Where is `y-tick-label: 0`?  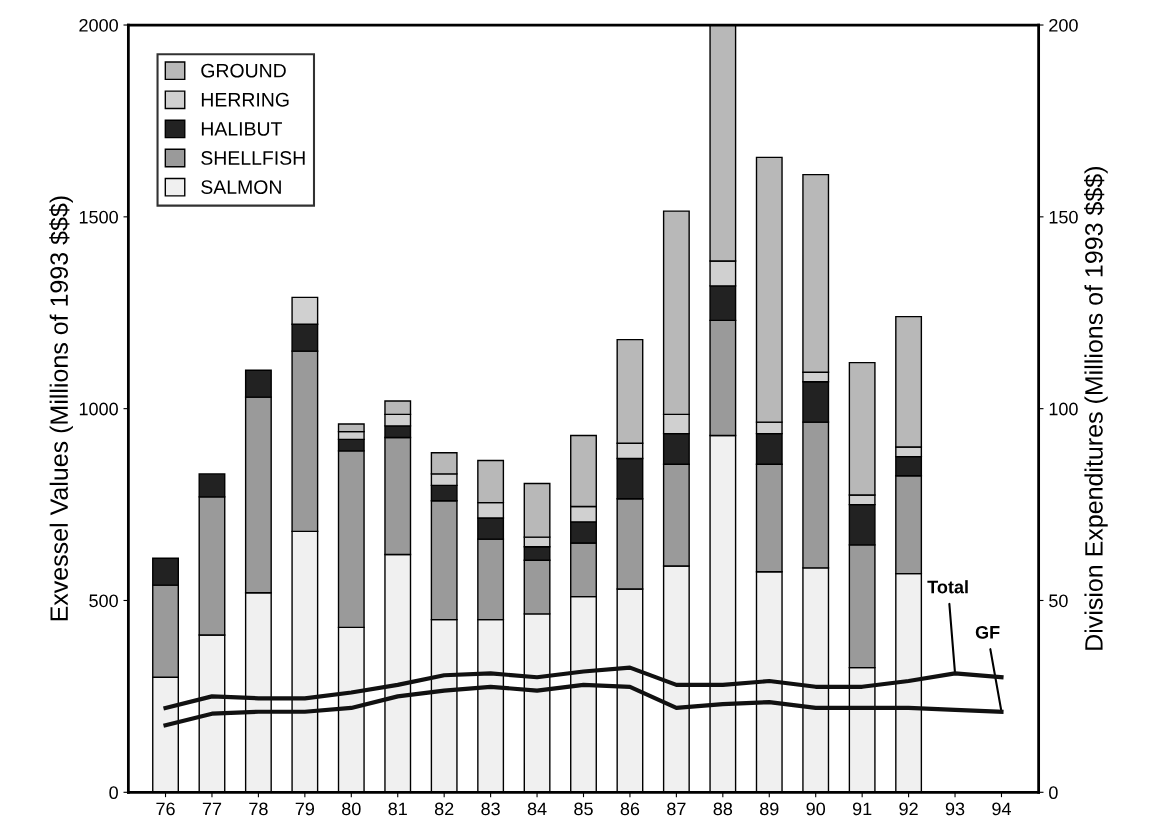
y-tick-label: 0 is located at coordinates (113, 793).